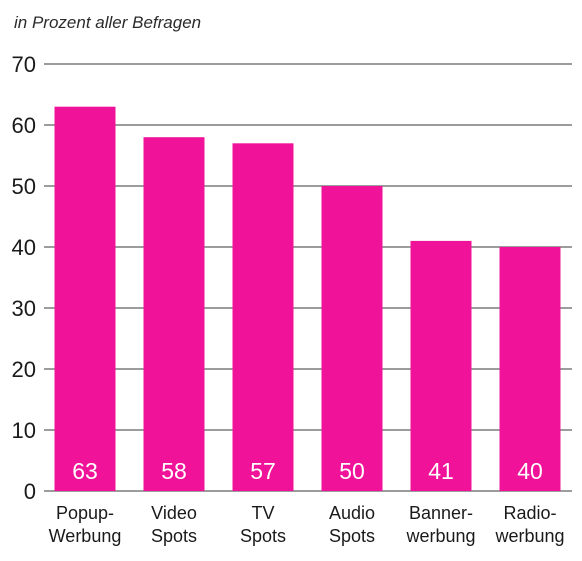 The image size is (582, 561). Describe the element at coordinates (85, 513) in the screenshot. I see `x-tick-label: Popup-` at that location.